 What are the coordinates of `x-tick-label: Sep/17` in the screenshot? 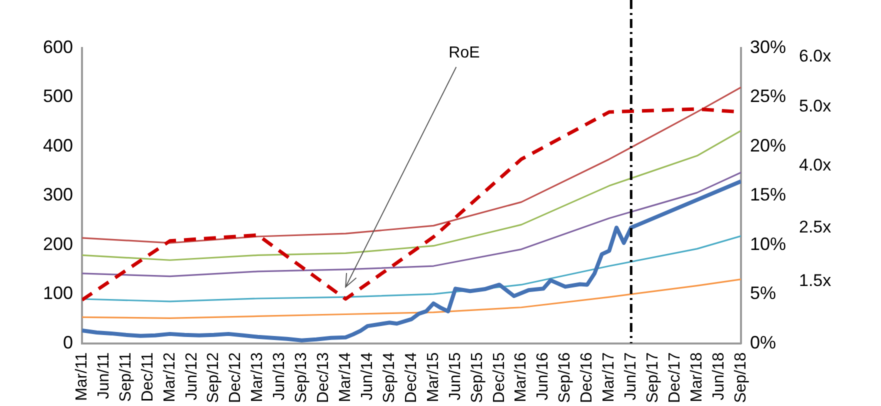 It's located at (653, 378).